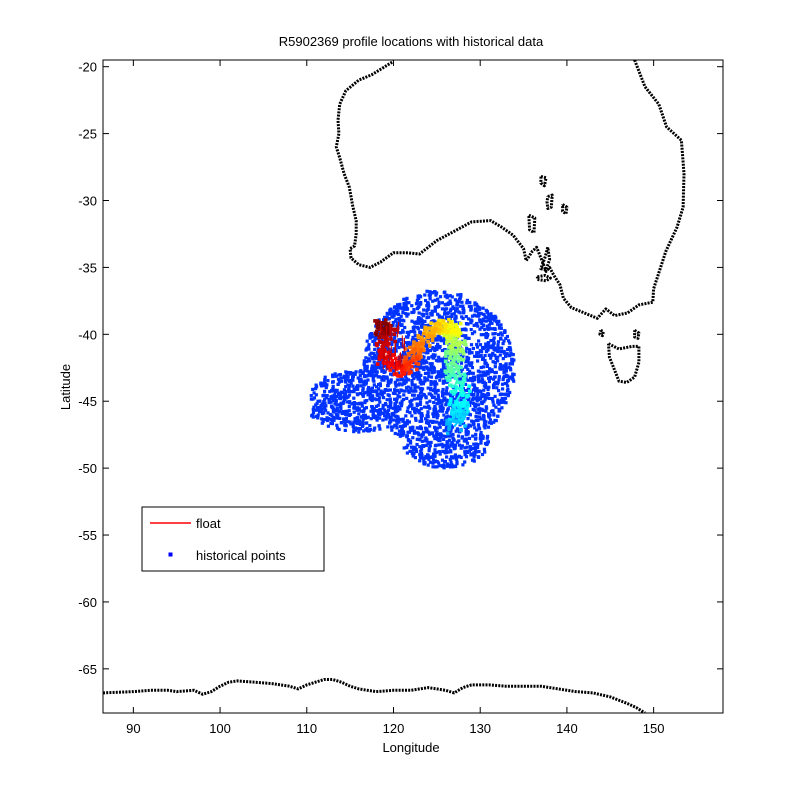 Image resolution: width=800 pixels, height=800 pixels. Describe the element at coordinates (306, 728) in the screenshot. I see `x-tick-label: 110` at that location.